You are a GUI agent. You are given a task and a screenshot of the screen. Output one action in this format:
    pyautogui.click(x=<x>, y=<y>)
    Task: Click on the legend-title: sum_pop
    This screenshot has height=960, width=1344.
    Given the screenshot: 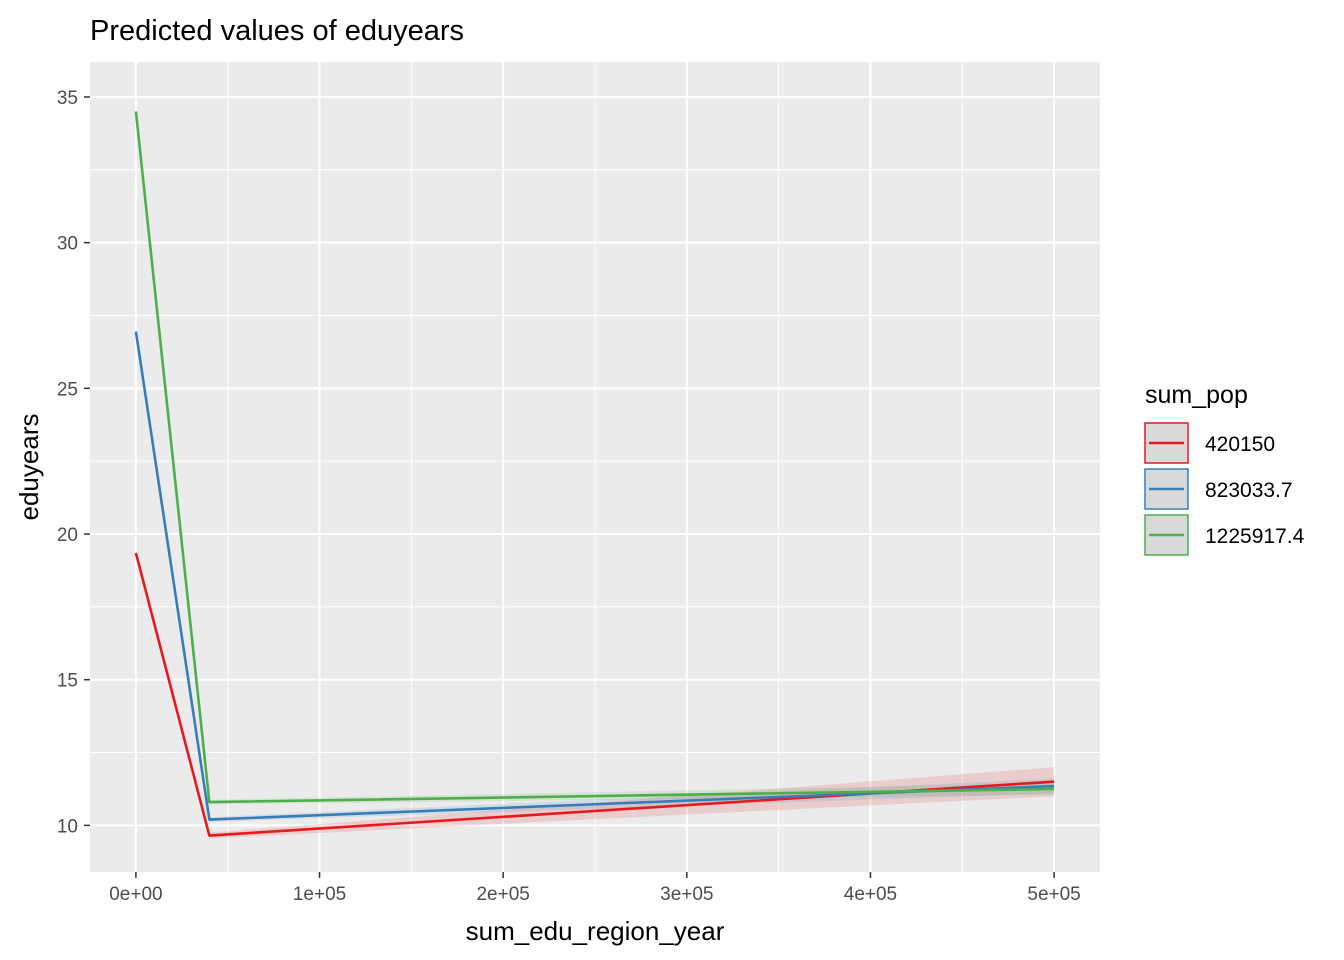 What is the action you would take?
    pyautogui.click(x=1196, y=395)
    